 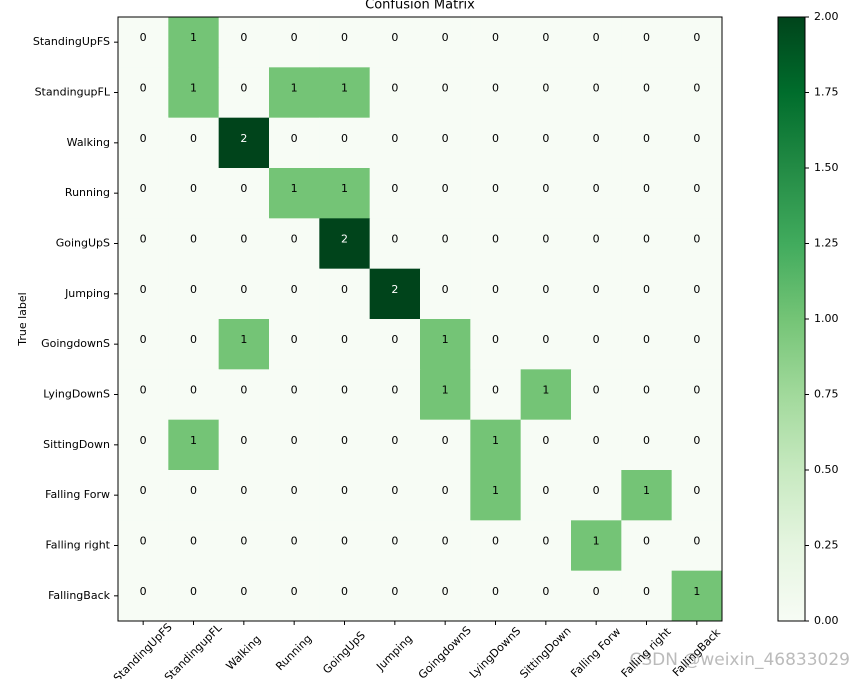 I want to click on y-tick-label: Running, so click(x=87, y=192).